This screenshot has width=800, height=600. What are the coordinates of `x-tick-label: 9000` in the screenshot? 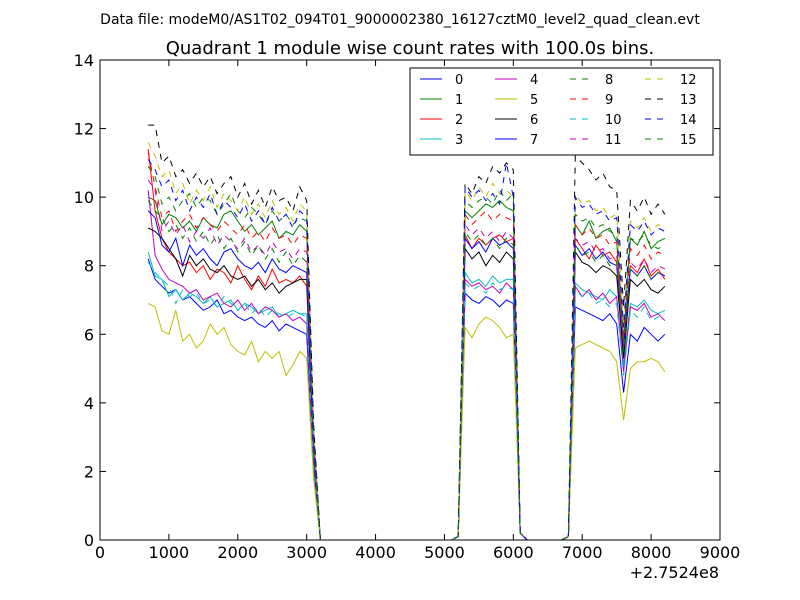 It's located at (720, 552).